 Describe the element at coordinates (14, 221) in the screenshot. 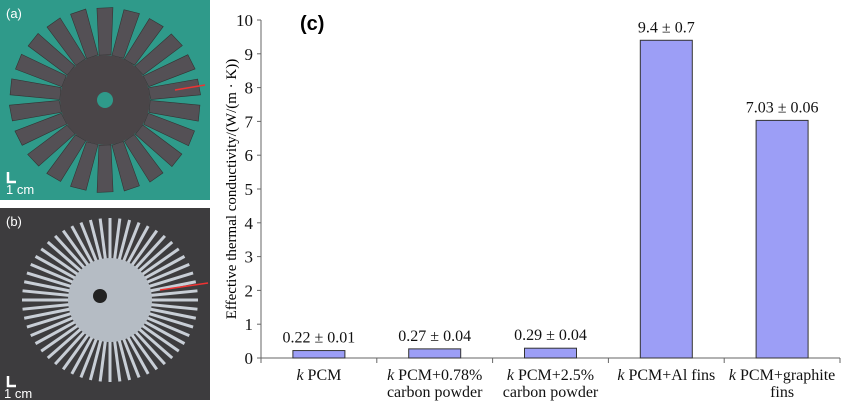

I see `panel-label-b: (b)` at that location.